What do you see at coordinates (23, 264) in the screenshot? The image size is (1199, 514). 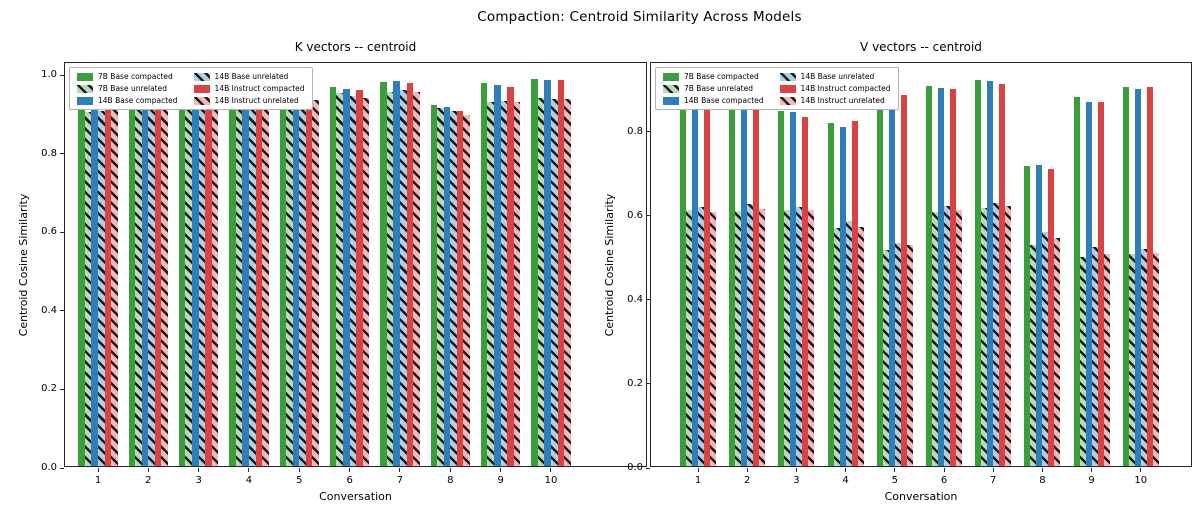 I see `y-axis-label-k: Centroid Cosine Similarity` at bounding box center [23, 264].